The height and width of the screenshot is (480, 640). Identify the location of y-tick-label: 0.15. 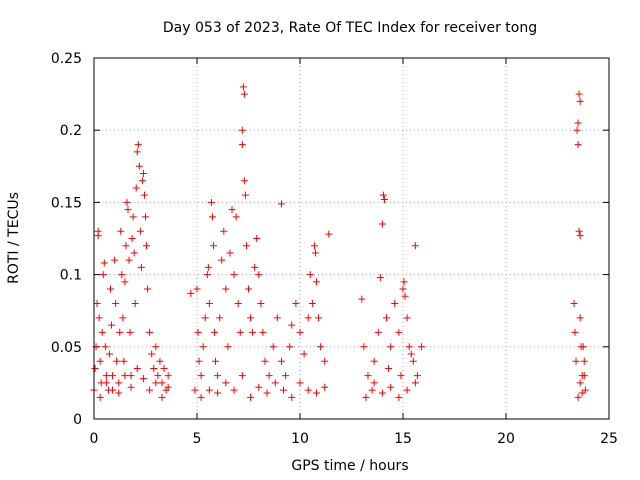
(66, 203).